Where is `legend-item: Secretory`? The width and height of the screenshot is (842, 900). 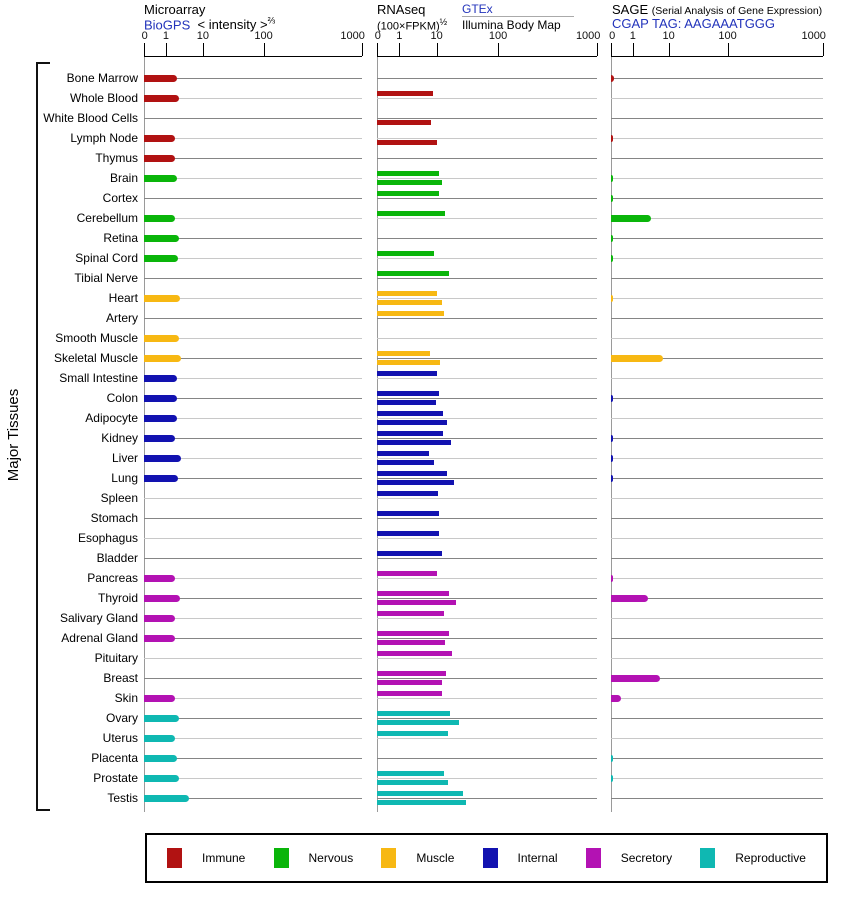
legend-item: Secretory is located at coordinates (629, 858).